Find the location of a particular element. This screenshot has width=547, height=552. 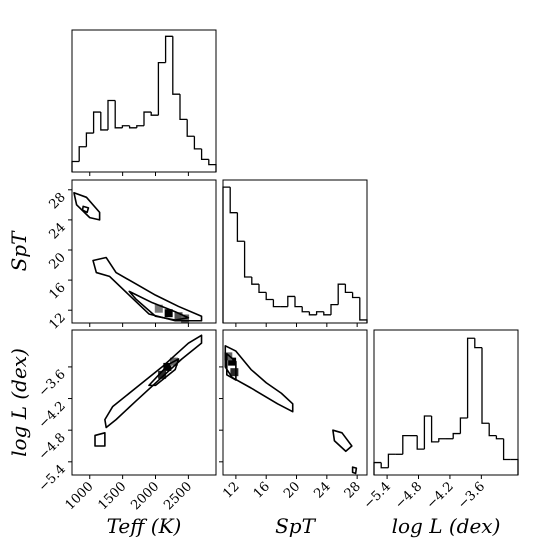

y-tick-label: 24 is located at coordinates (58, 231).